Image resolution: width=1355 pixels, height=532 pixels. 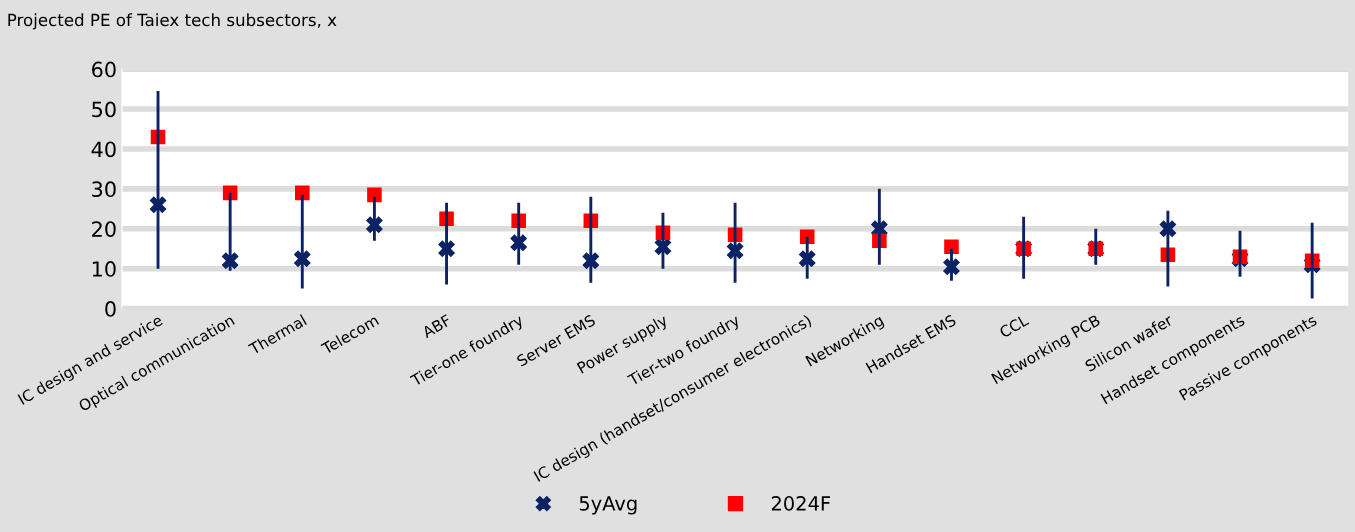 I want to click on y-tick-label: 20, so click(x=104, y=229).